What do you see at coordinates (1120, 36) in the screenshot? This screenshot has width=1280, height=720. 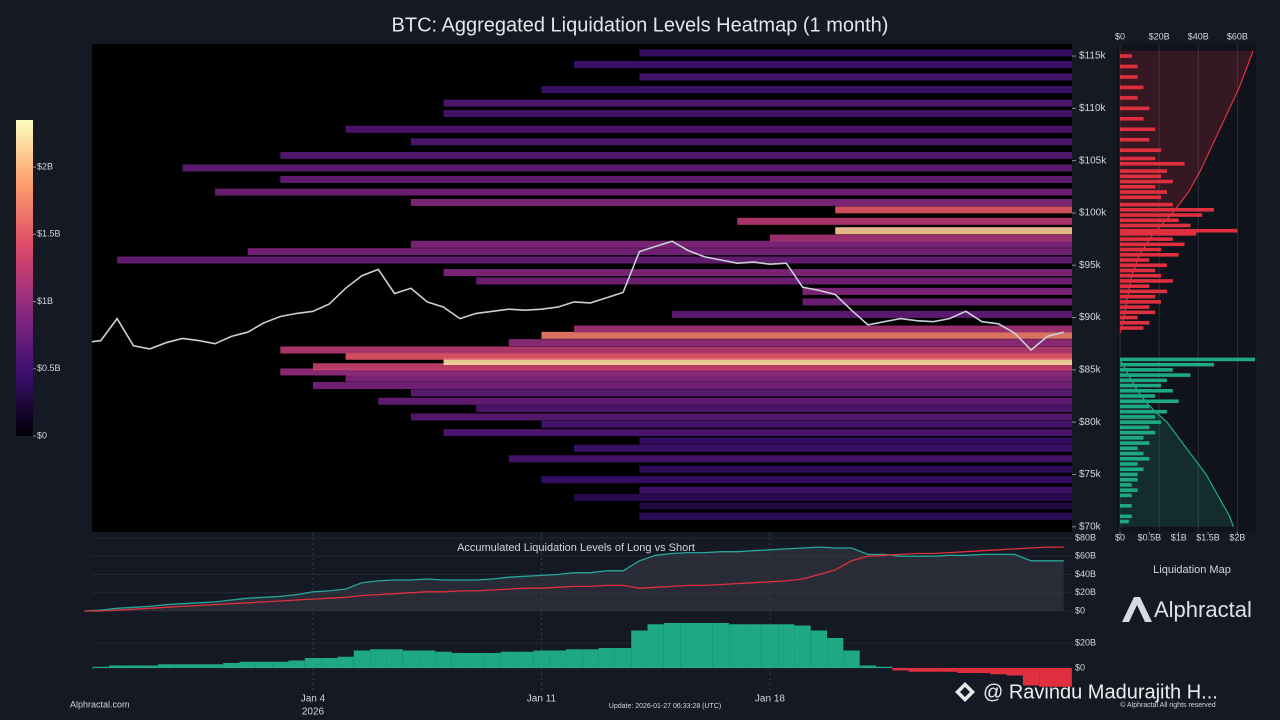 I see `x2-tick-label: $0` at bounding box center [1120, 36].